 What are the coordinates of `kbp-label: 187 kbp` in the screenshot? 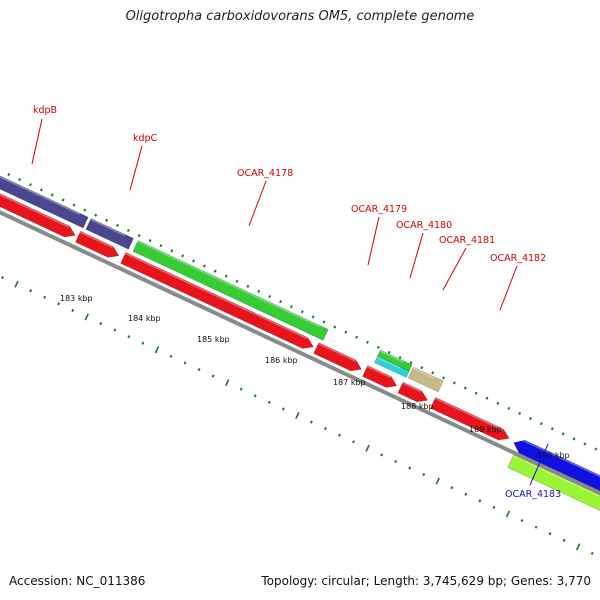 It's located at (349, 382).